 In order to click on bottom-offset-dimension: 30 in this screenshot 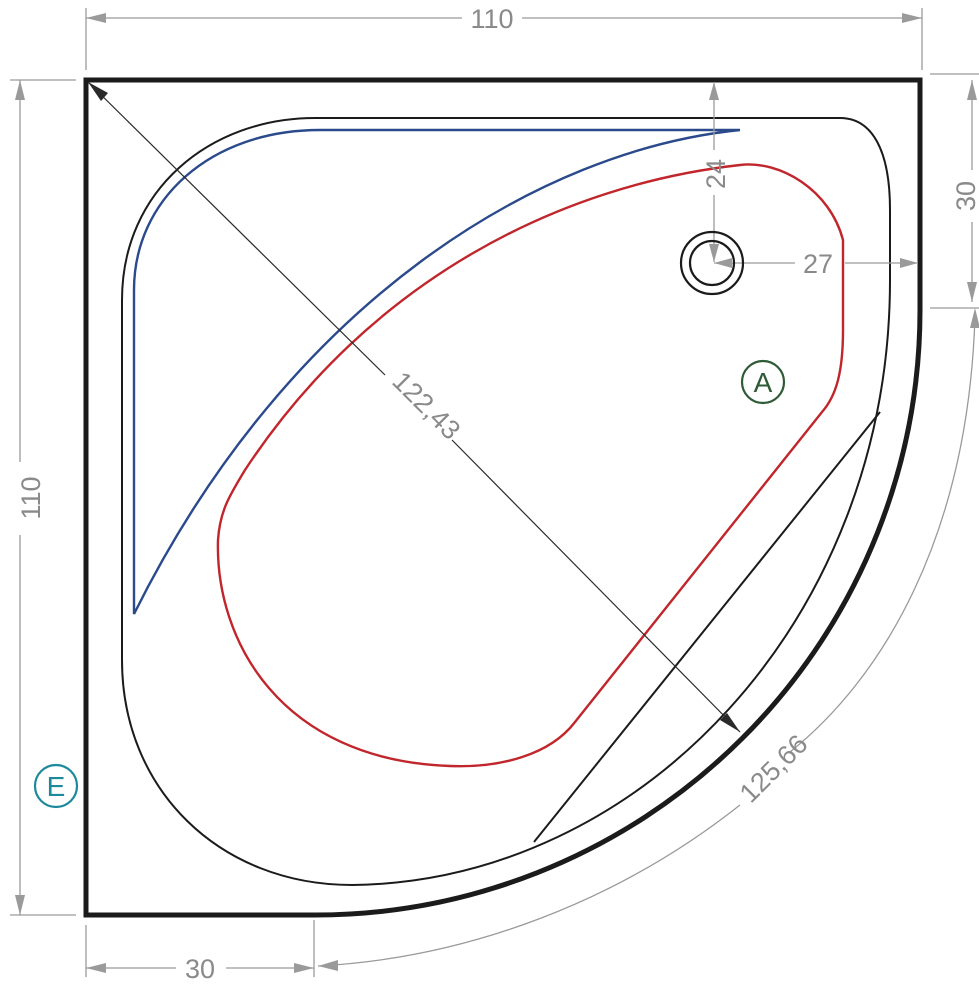, I will do `click(200, 952)`.